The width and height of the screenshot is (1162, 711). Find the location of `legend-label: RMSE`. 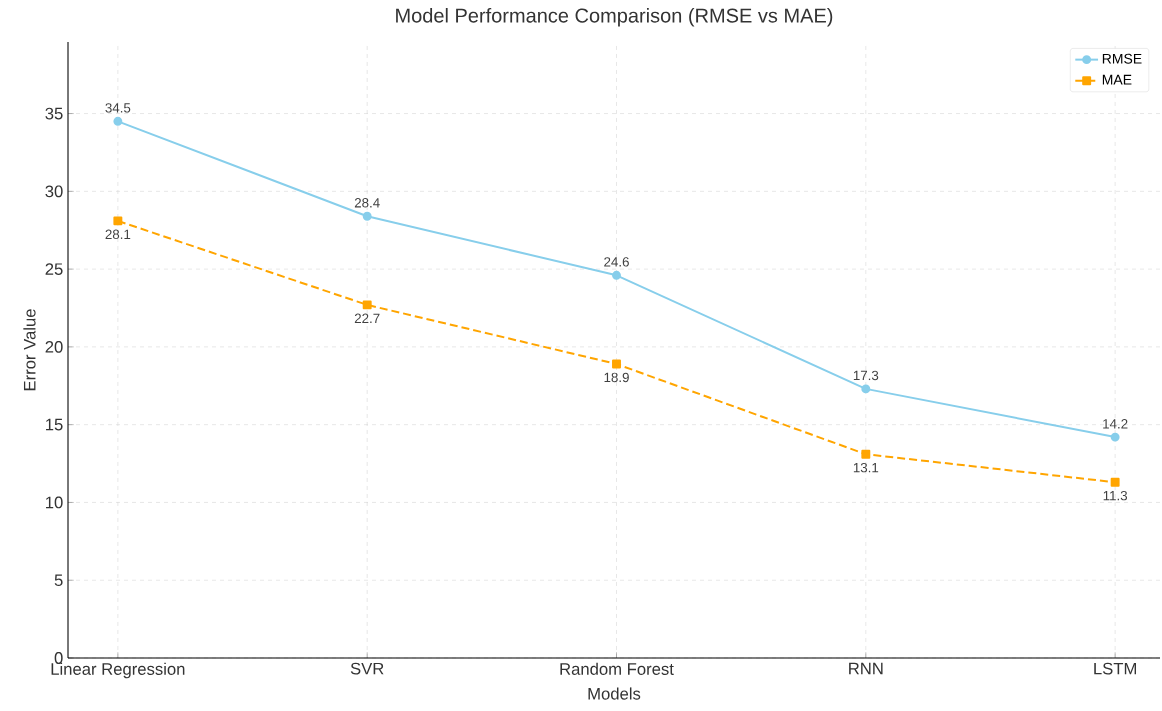

legend-label: RMSE is located at coordinates (1122, 58).